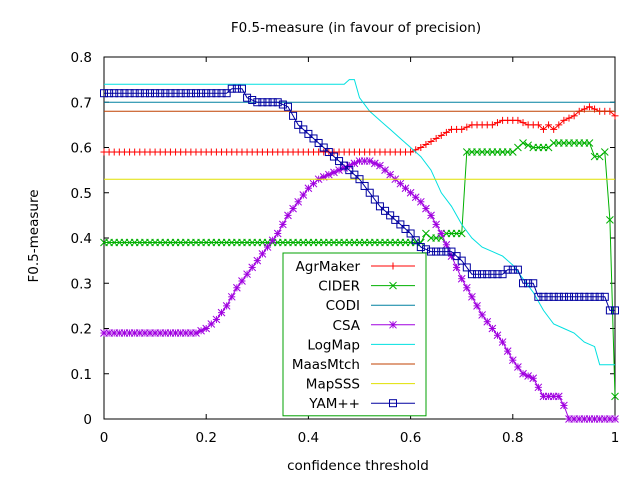 This screenshot has height=480, width=640. I want to click on y-tick-label: 0, so click(87, 420).